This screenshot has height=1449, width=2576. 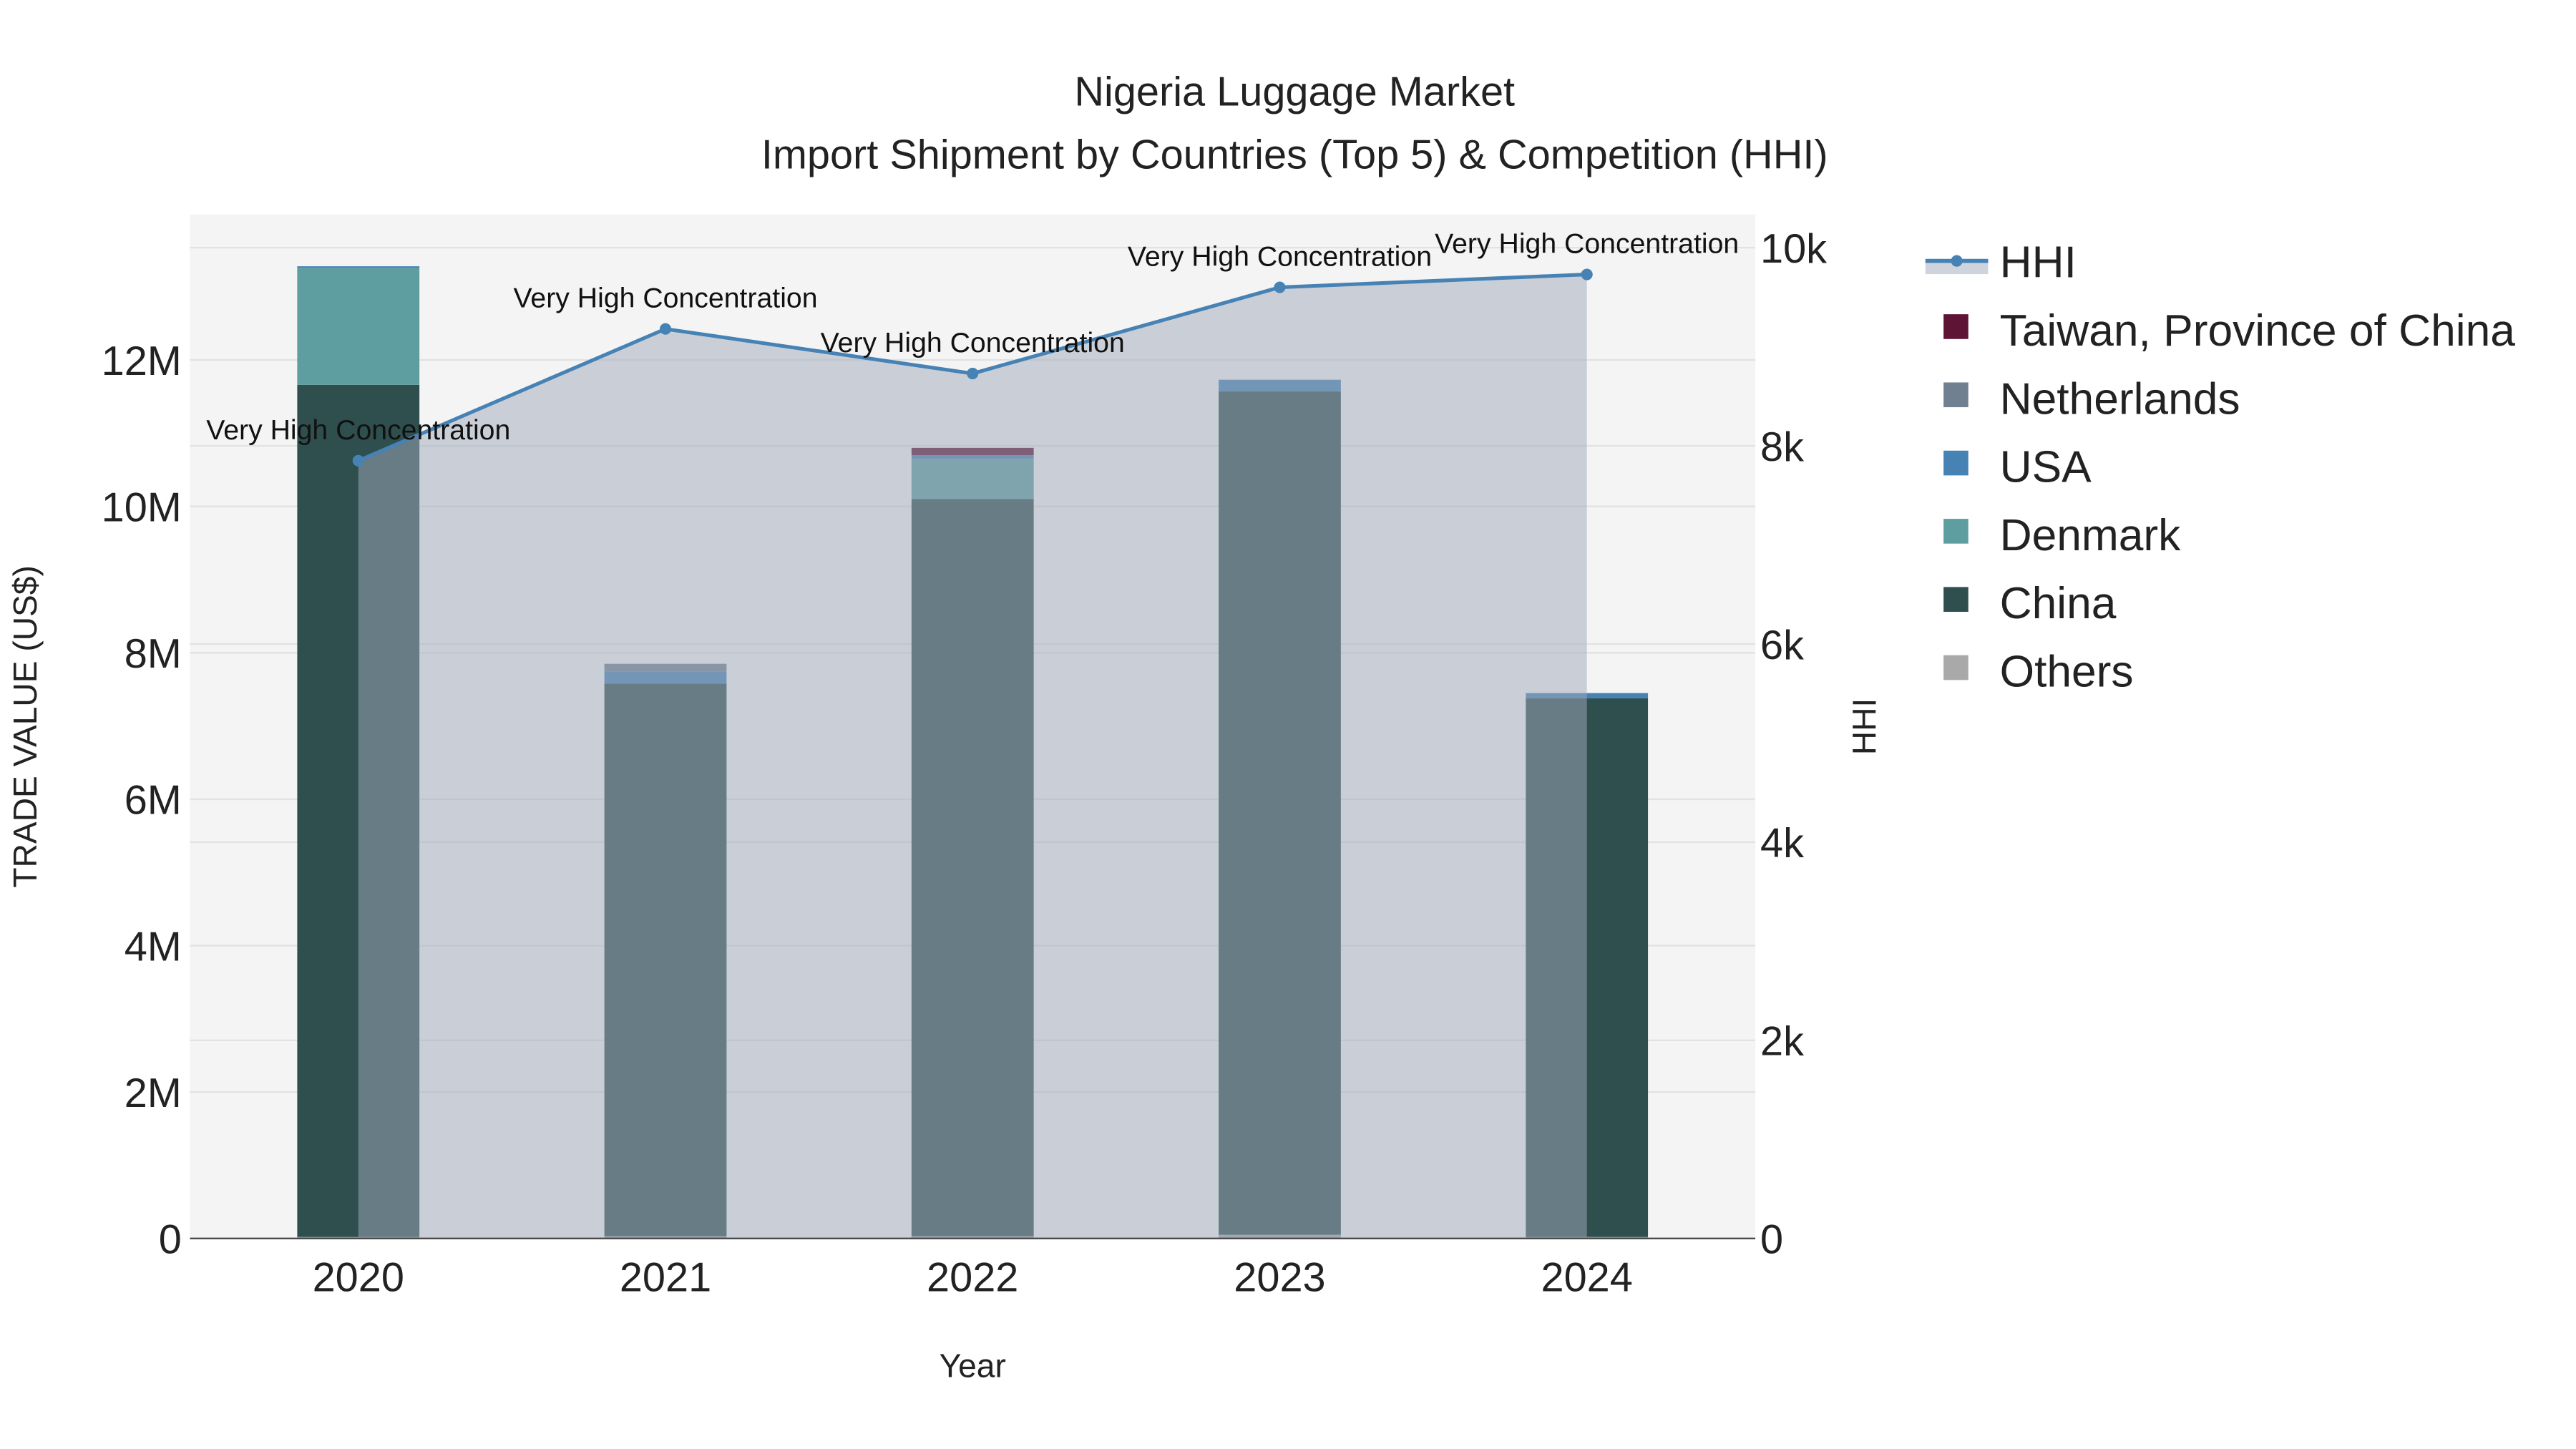 What do you see at coordinates (142, 361) in the screenshot?
I see `y-tick-label: 12M` at bounding box center [142, 361].